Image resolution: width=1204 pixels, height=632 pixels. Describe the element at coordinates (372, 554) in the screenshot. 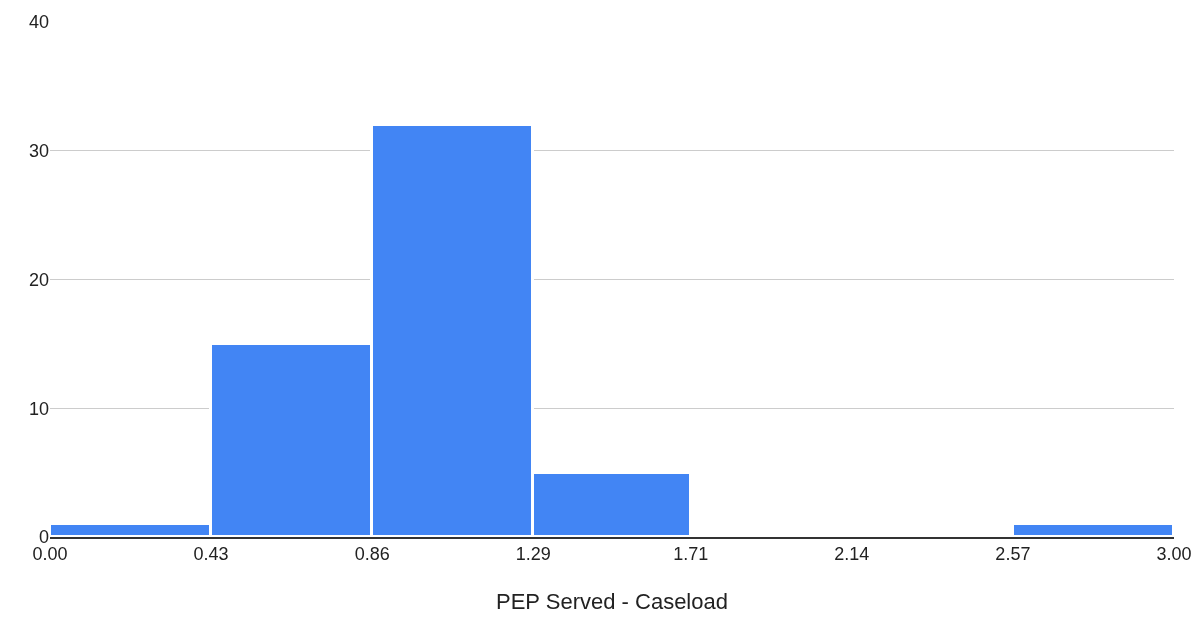

I see `x-tick-label: 0.86` at that location.